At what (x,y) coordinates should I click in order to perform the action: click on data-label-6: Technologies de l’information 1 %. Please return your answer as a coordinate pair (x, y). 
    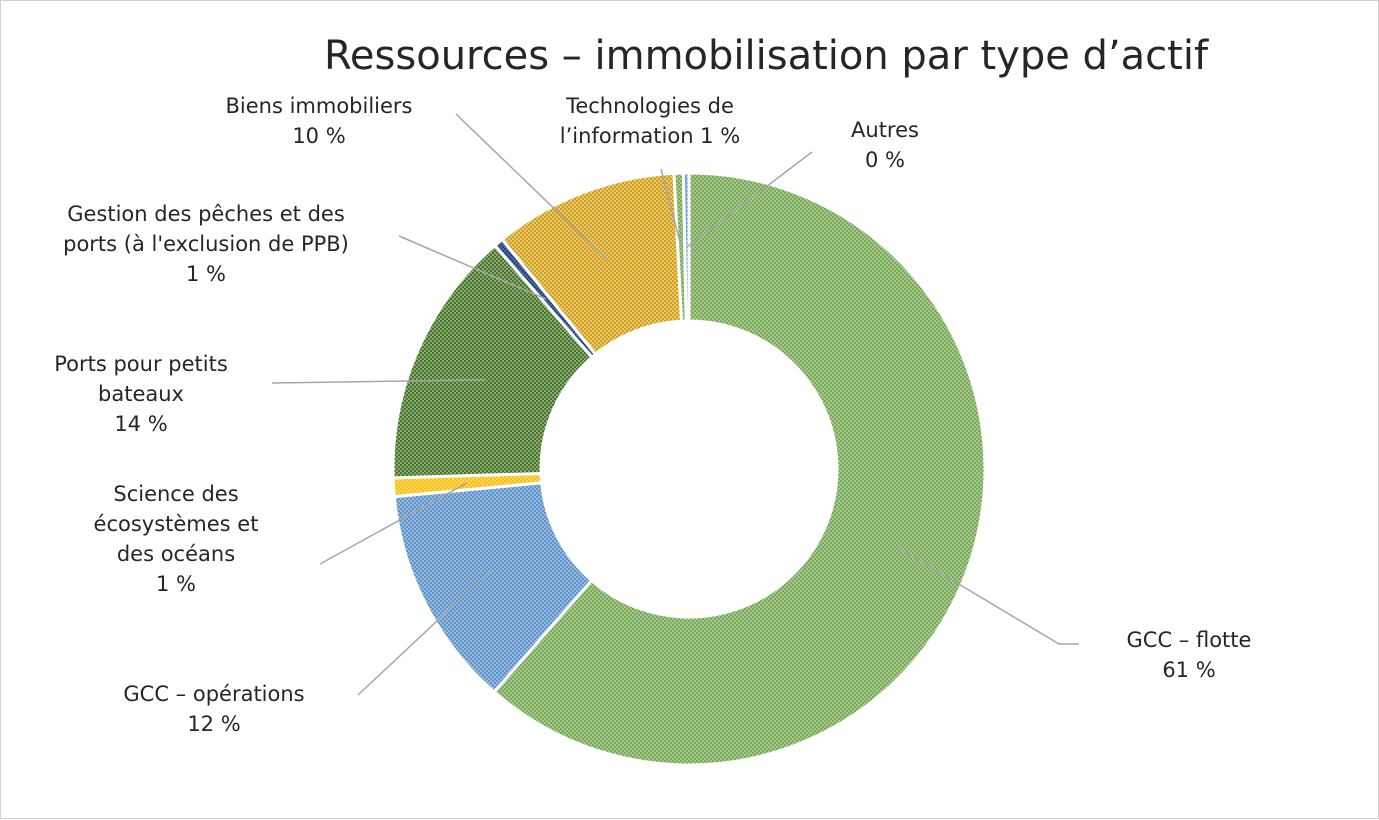
    Looking at the image, I should click on (650, 121).